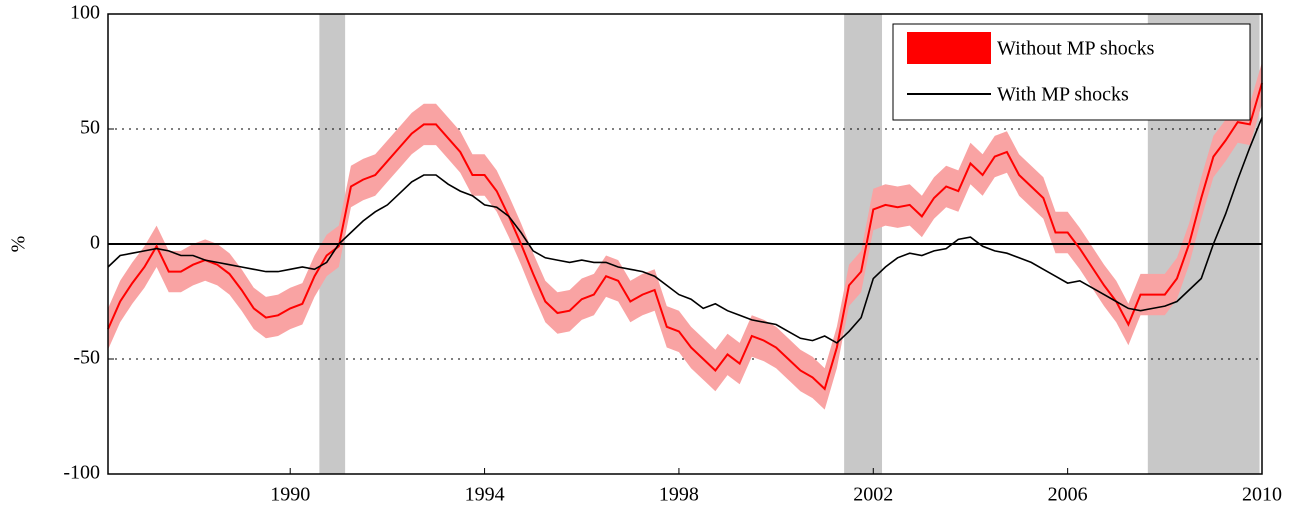 The image size is (1303, 518). What do you see at coordinates (85, 13) in the screenshot?
I see `y-tick-label: 100` at bounding box center [85, 13].